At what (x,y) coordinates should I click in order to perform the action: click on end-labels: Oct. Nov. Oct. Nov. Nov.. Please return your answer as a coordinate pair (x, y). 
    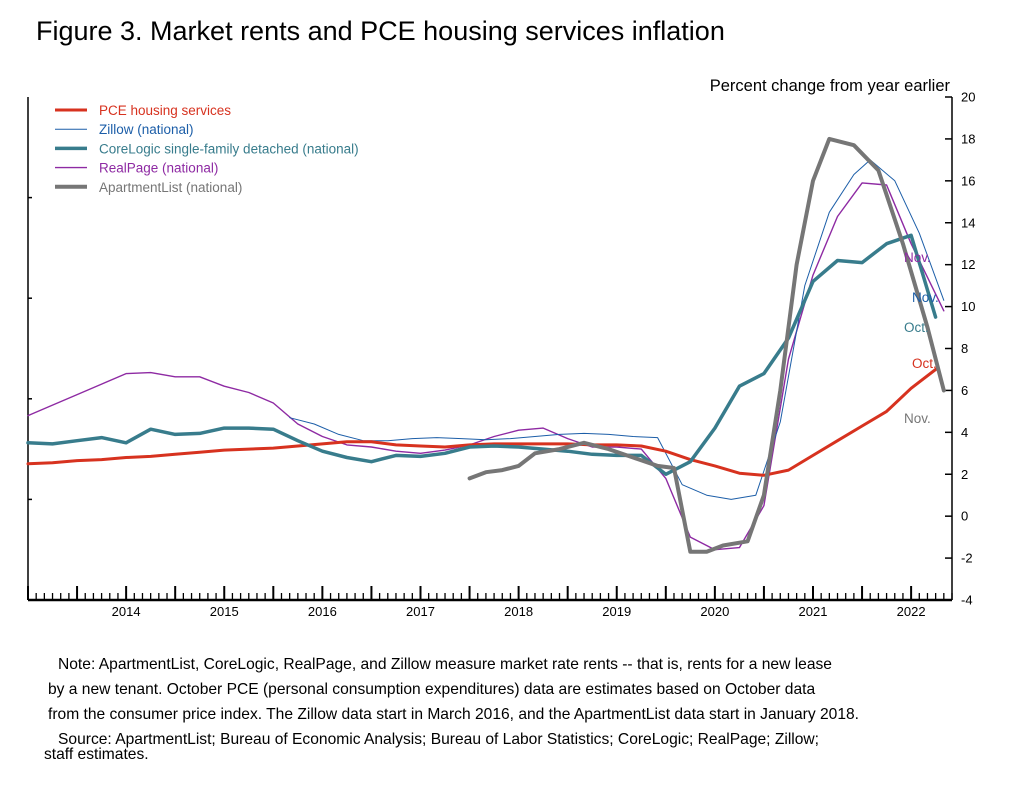
    Looking at the image, I should click on (921, 338).